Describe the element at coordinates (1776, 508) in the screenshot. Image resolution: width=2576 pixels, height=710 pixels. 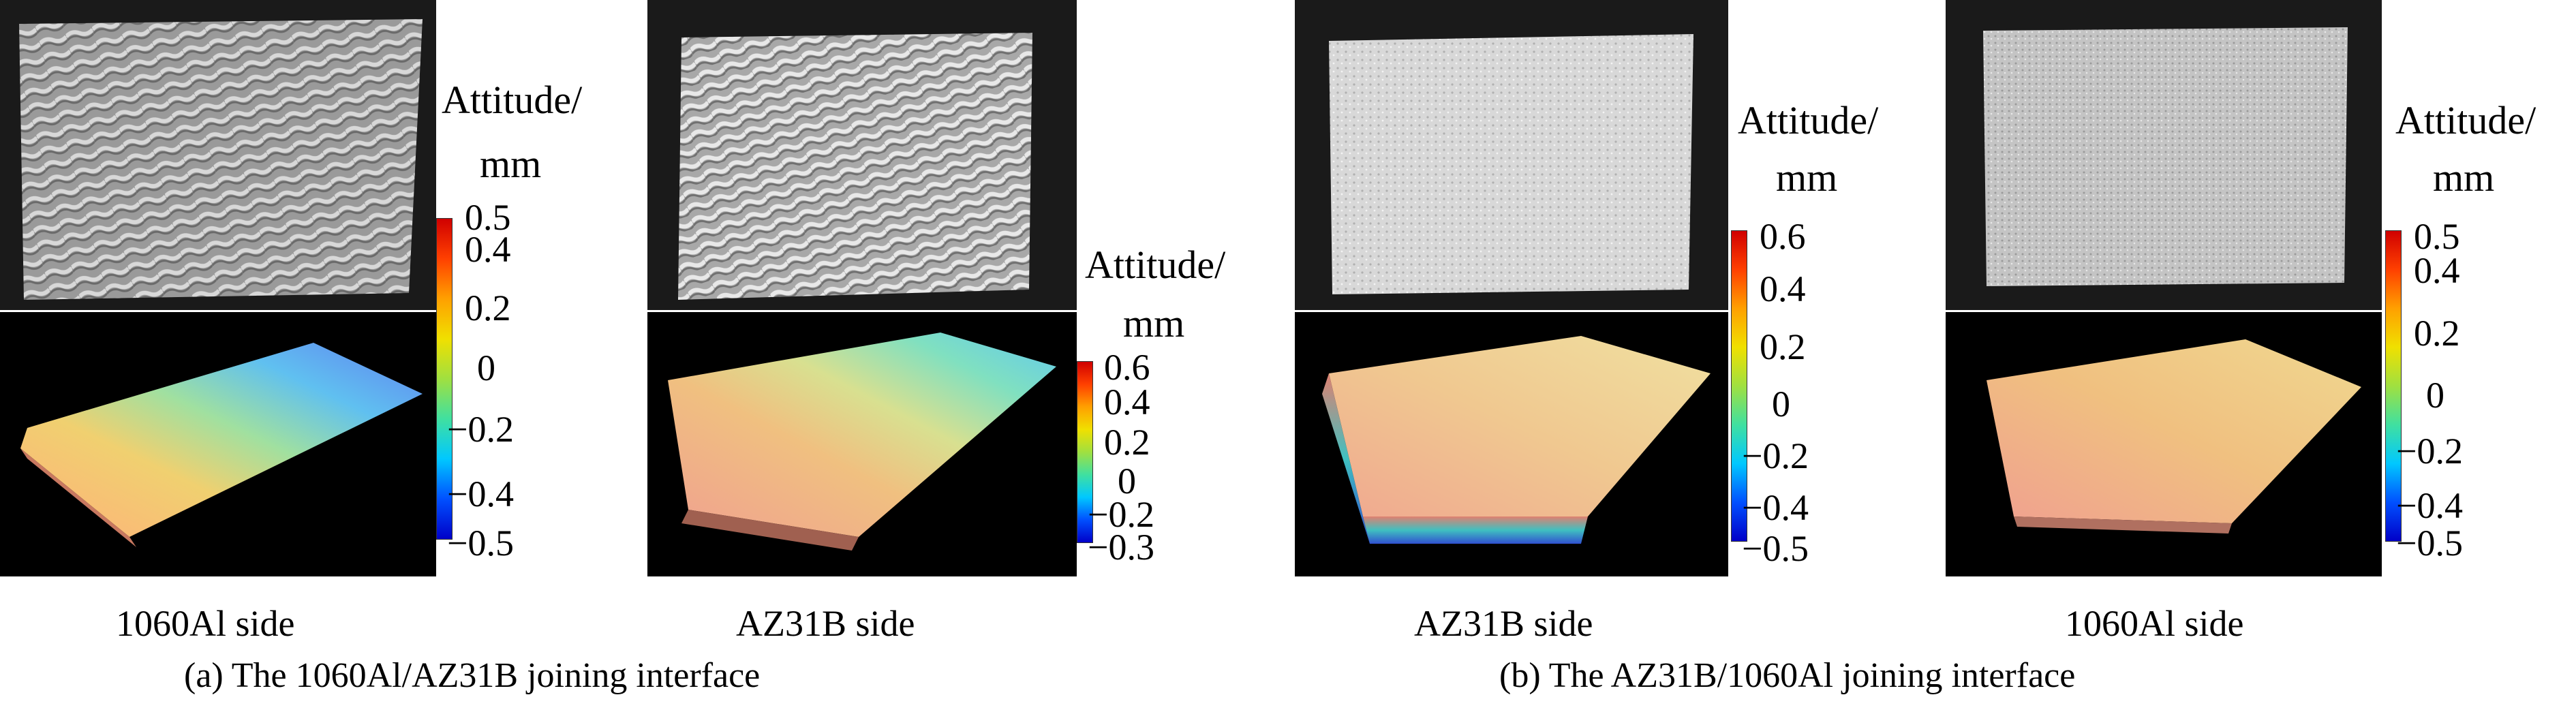
I see `colorbar-b1-tick: −0.4` at that location.